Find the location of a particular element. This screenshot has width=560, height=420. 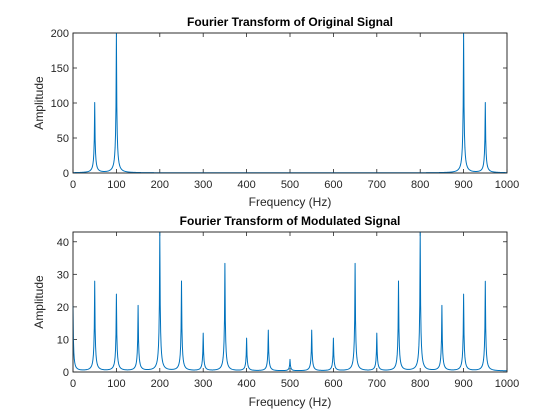

y-tick-label: 100 is located at coordinates (60, 104).